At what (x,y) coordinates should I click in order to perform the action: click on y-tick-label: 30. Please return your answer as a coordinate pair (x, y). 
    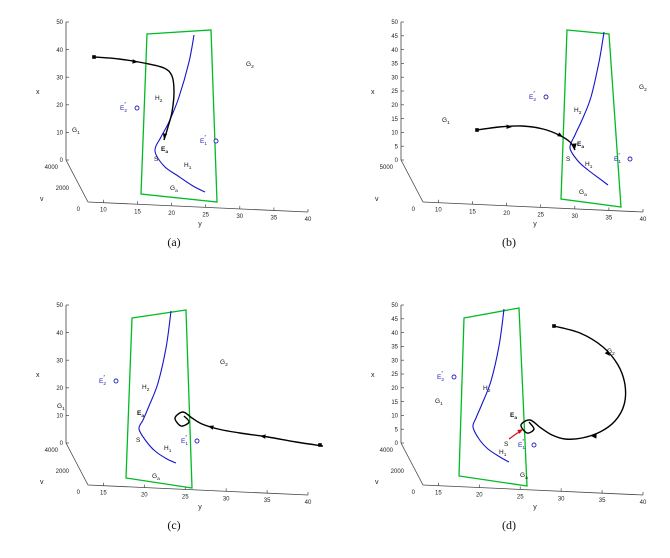
    Looking at the image, I should click on (226, 499).